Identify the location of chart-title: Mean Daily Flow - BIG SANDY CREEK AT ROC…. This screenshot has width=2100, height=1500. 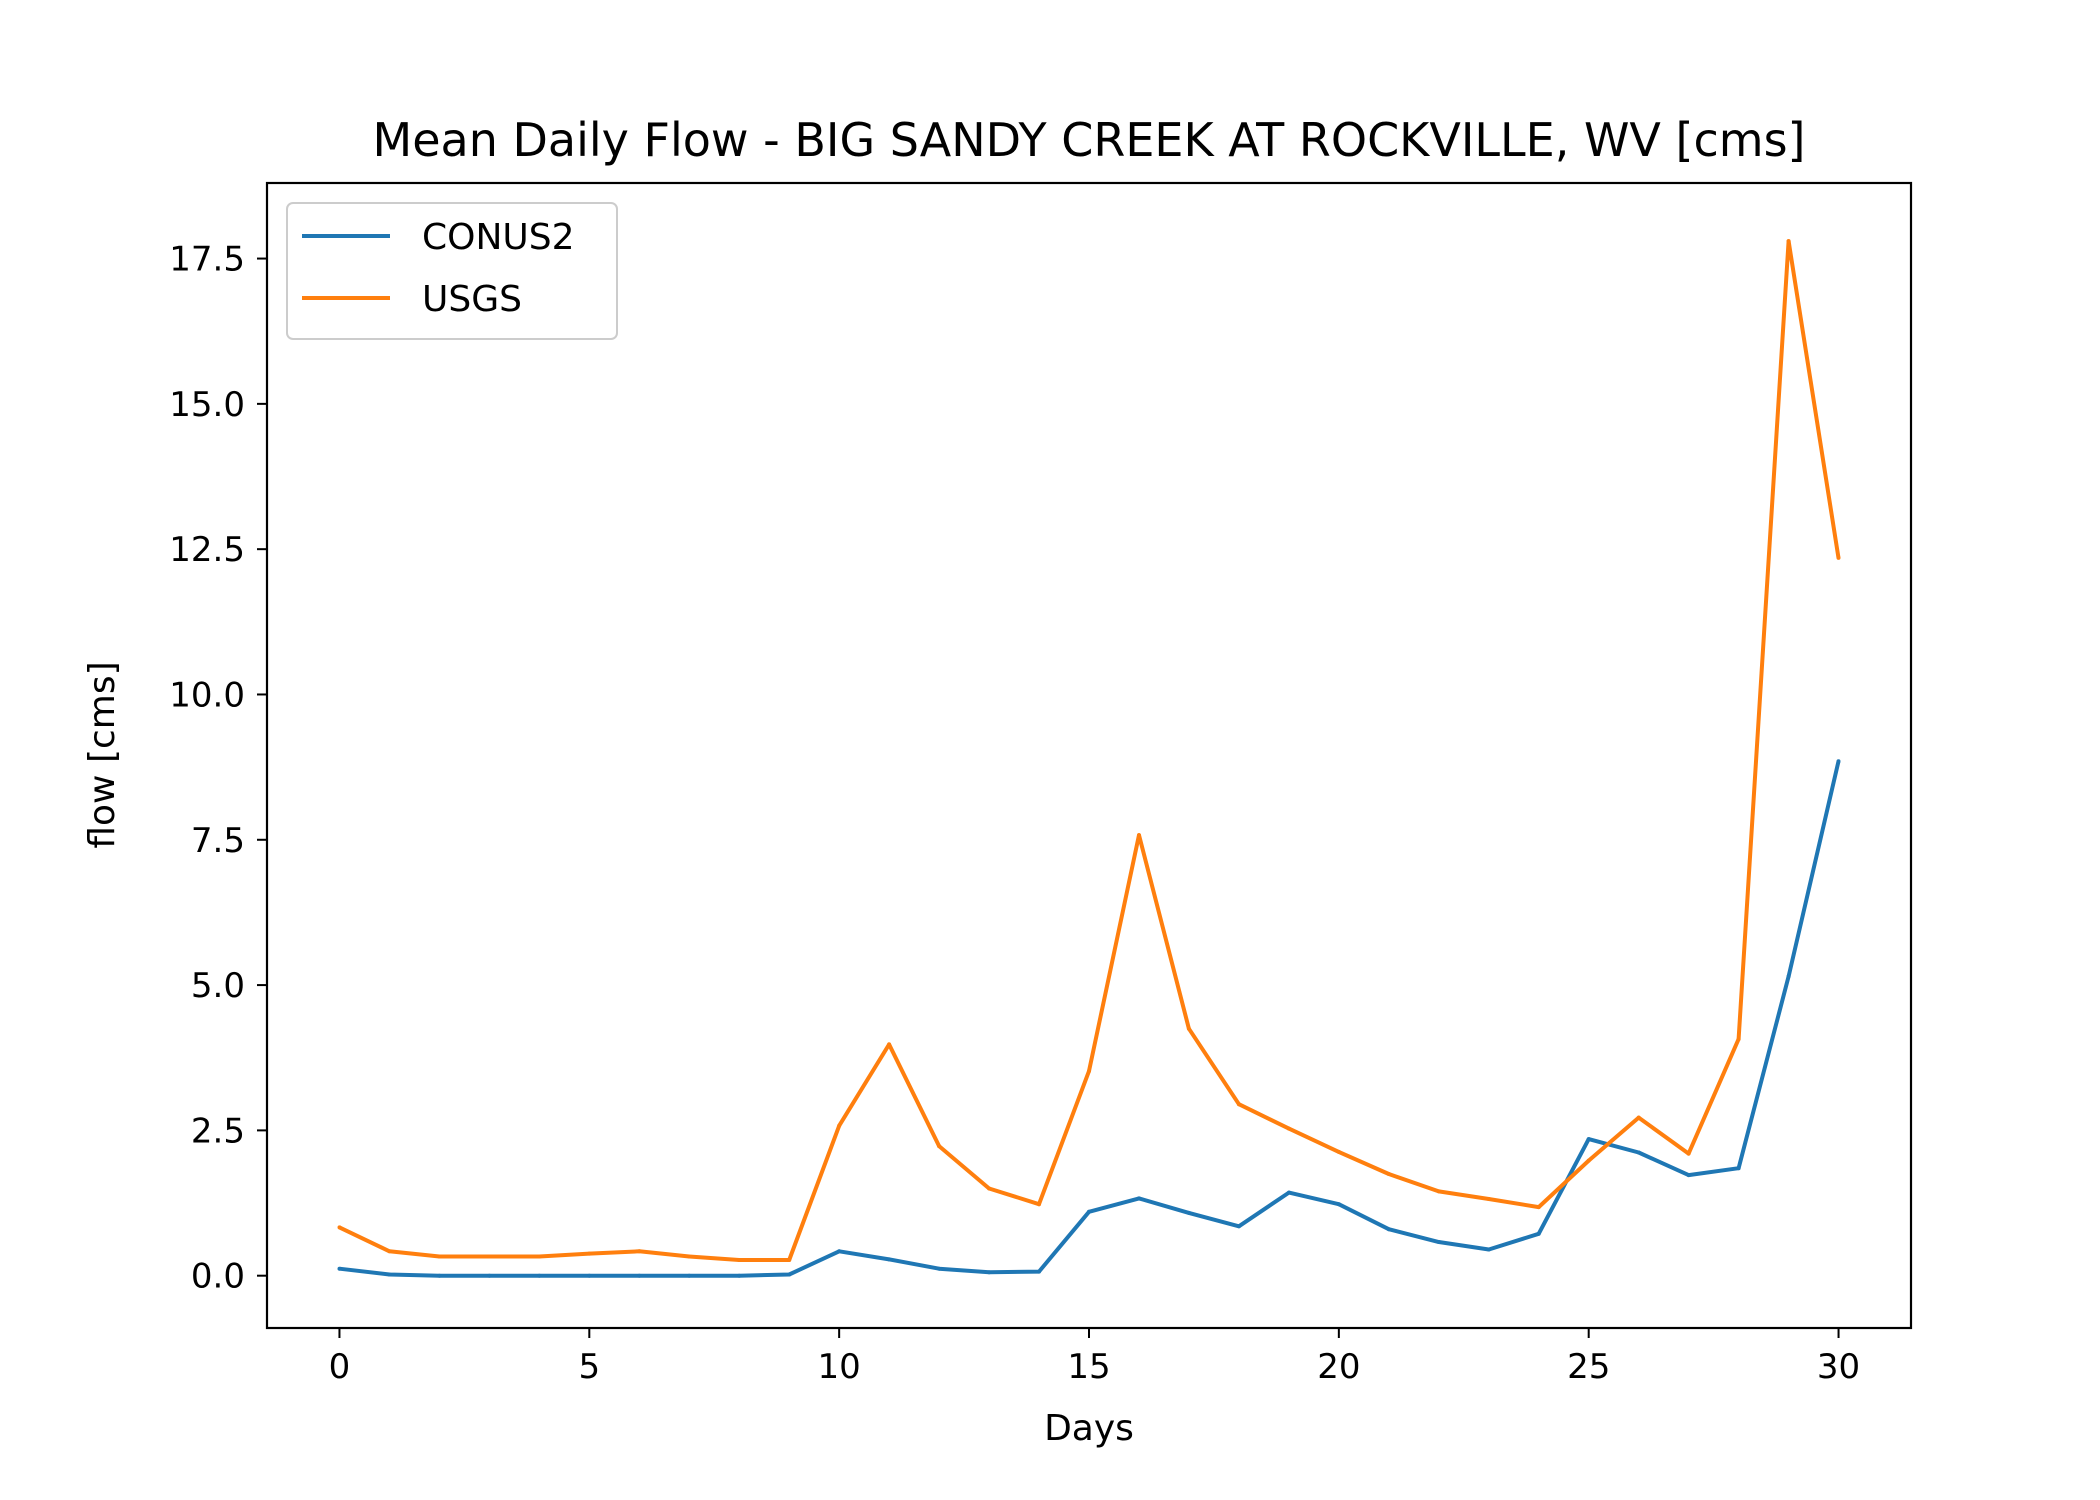
(1089, 140).